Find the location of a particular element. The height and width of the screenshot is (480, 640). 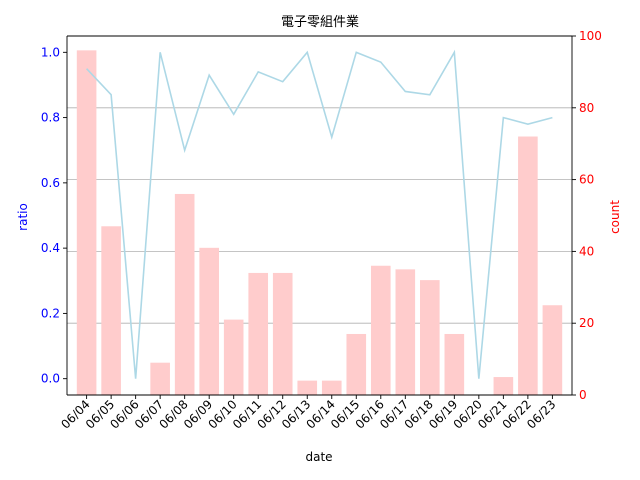

x-tick-label-19: 06/23 is located at coordinates (541, 414).